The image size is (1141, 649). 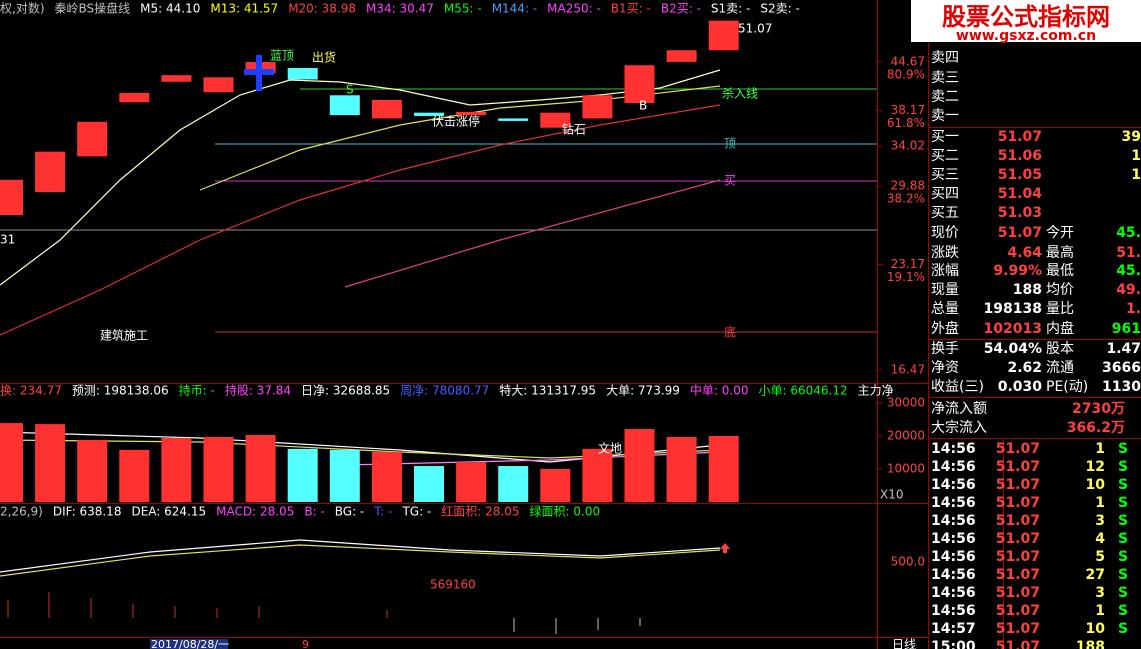 What do you see at coordinates (1020, 213) in the screenshot?
I see `bid-price: 51.03` at bounding box center [1020, 213].